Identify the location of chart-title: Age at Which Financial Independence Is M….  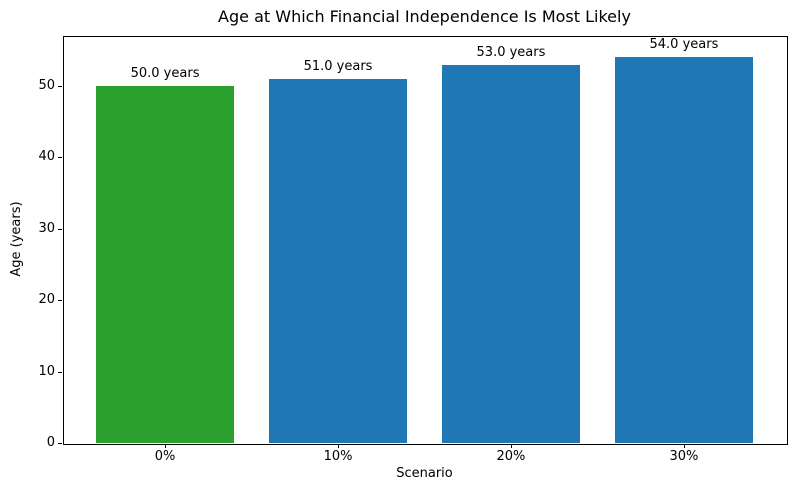
(424, 16).